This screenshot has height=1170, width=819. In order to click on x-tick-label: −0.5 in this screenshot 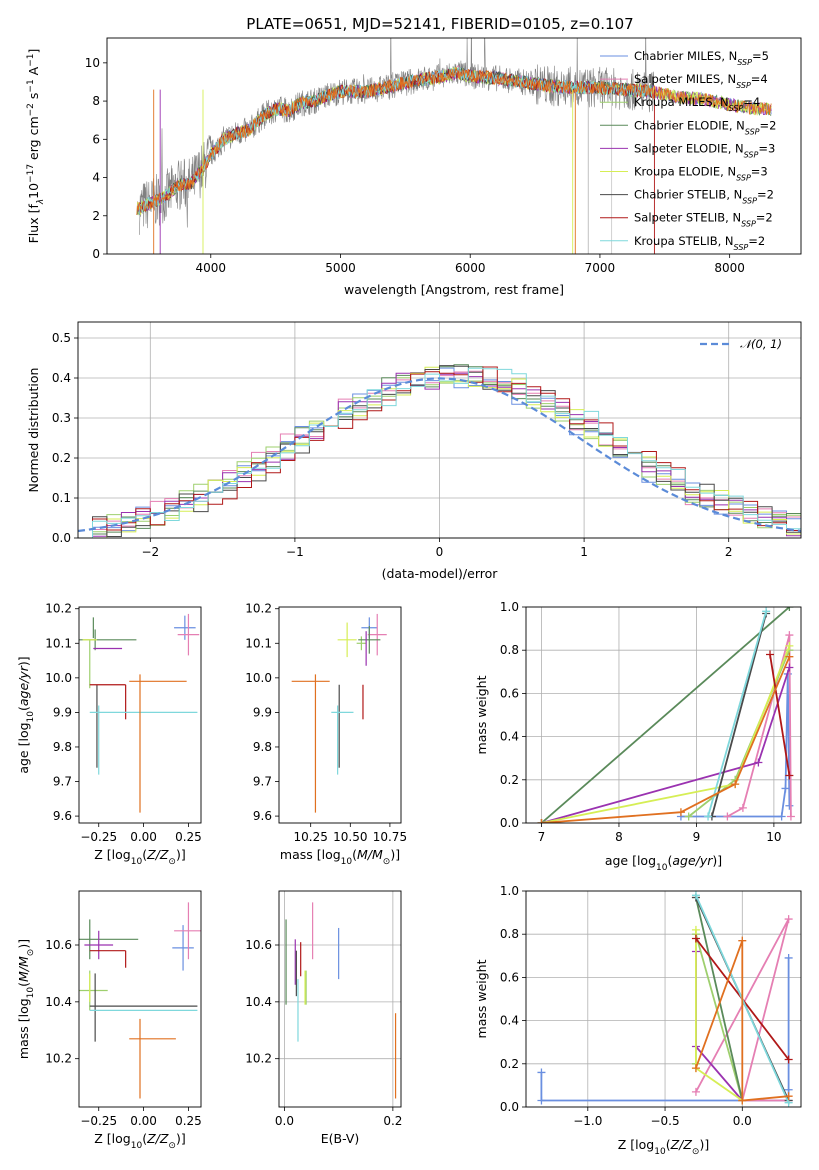, I will do `click(664, 1121)`.